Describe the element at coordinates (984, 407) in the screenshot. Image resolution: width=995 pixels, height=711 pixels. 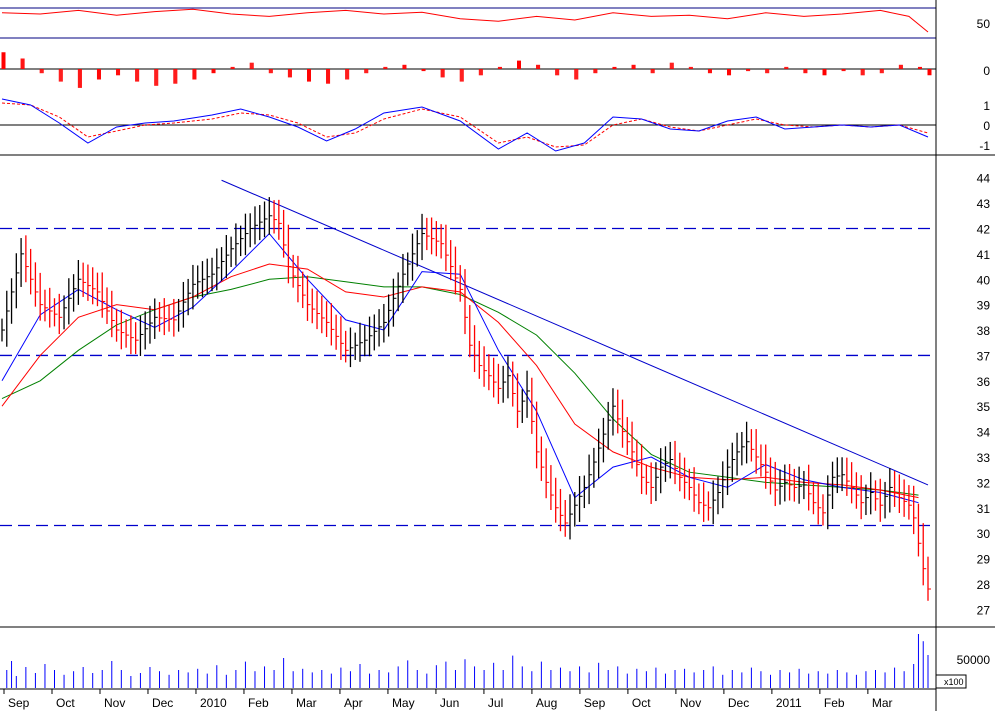
I see `price-tick-label: 35` at that location.